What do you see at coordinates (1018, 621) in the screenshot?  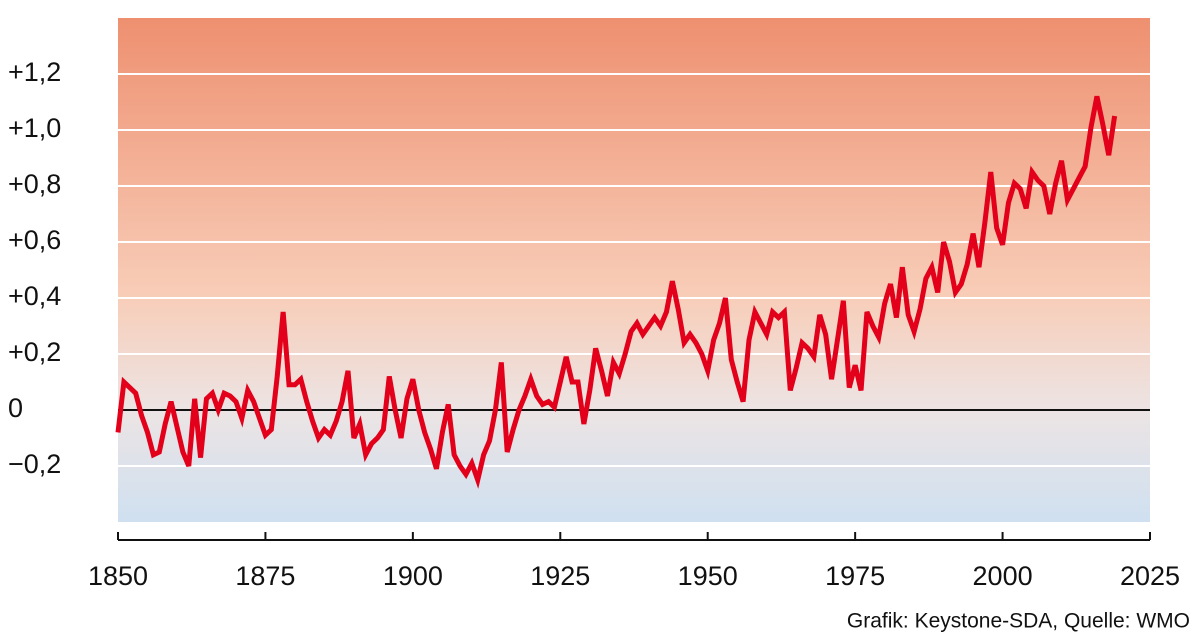 I see `source-note: Grafik: Keystone-SDA, Quelle: WMO` at bounding box center [1018, 621].